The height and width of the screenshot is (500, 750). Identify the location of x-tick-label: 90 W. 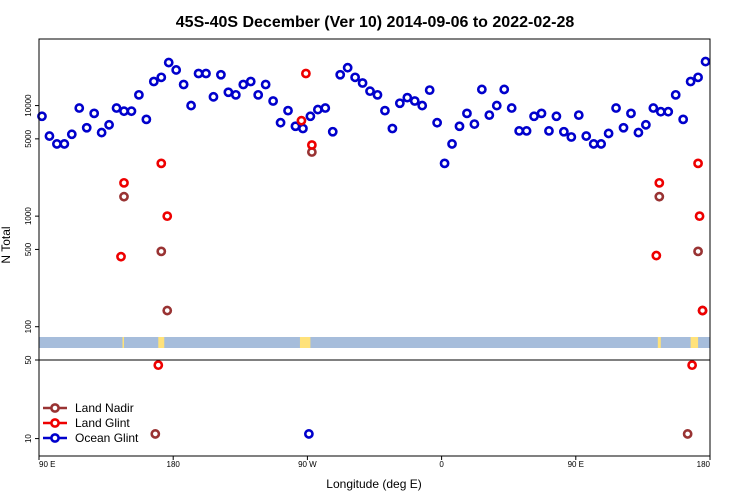
(307, 464).